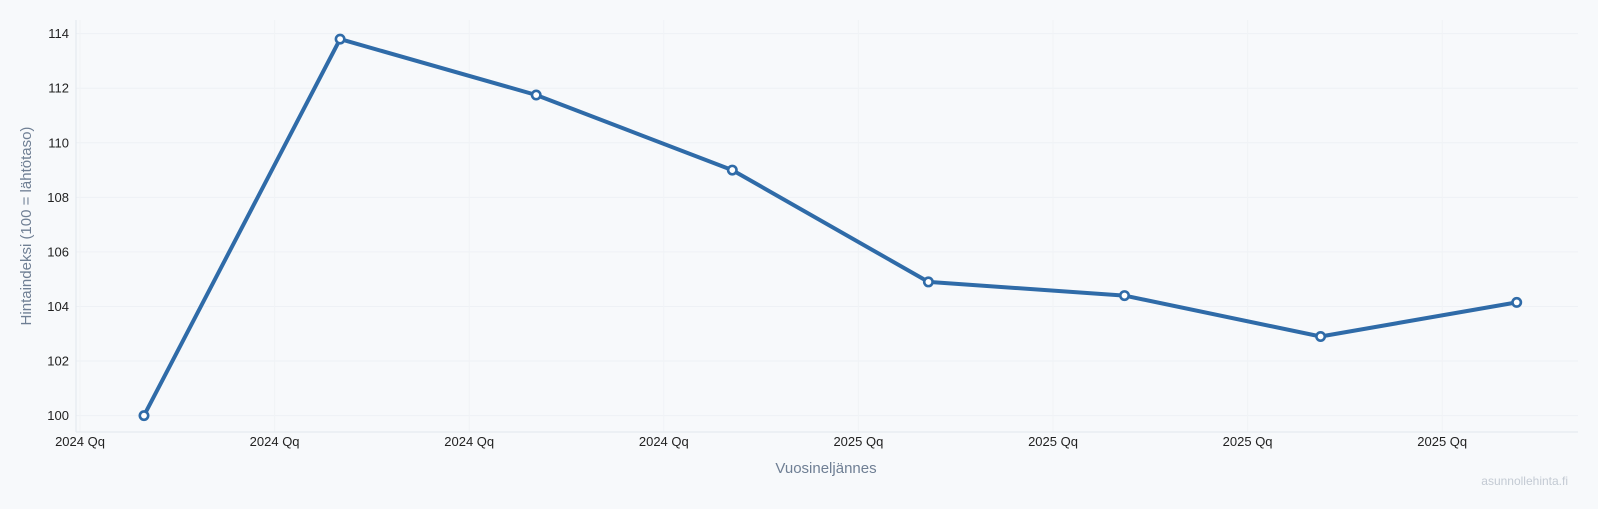  Describe the element at coordinates (58, 33) in the screenshot. I see `y-tick-label: 114` at that location.